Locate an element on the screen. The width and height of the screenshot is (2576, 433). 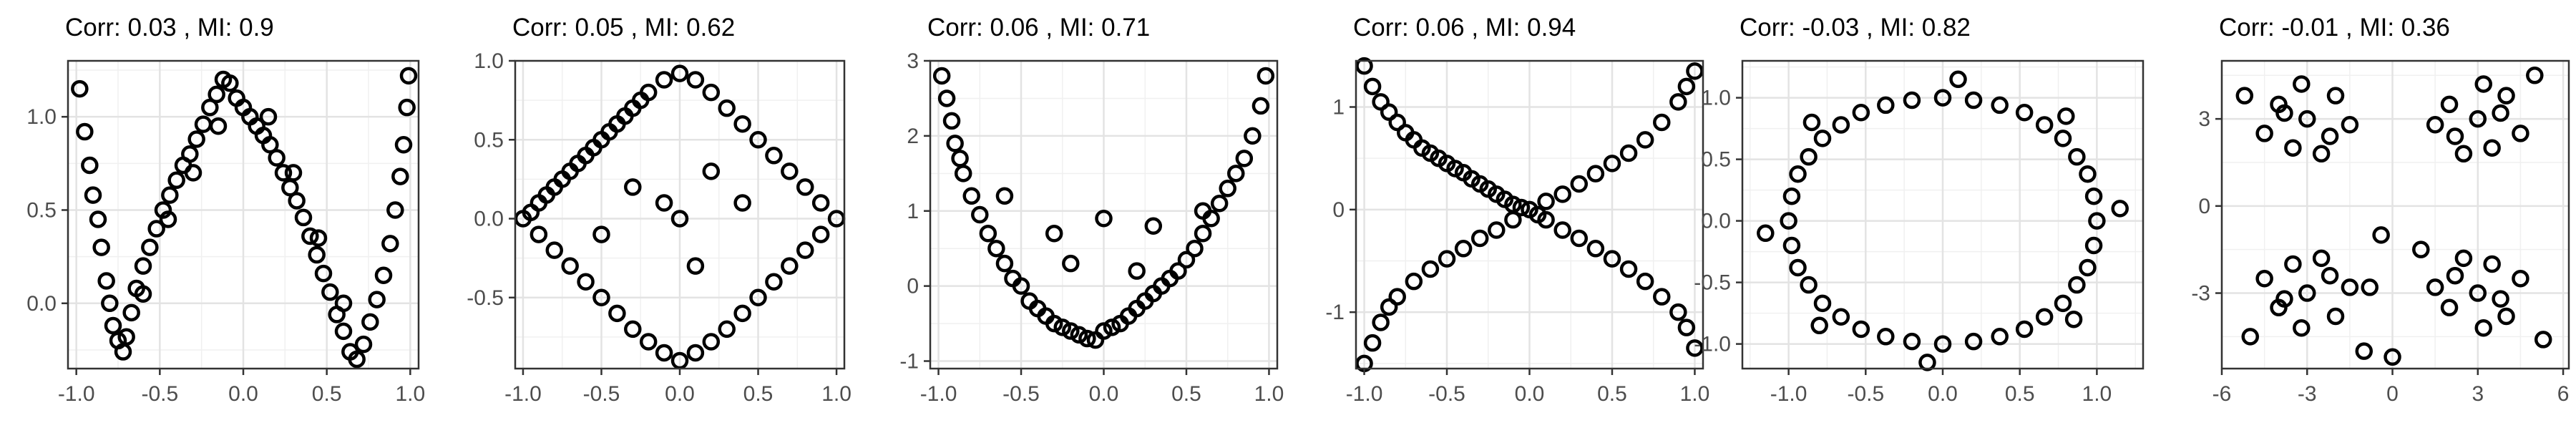
y-tick-label: 0.0 is located at coordinates (41, 304).